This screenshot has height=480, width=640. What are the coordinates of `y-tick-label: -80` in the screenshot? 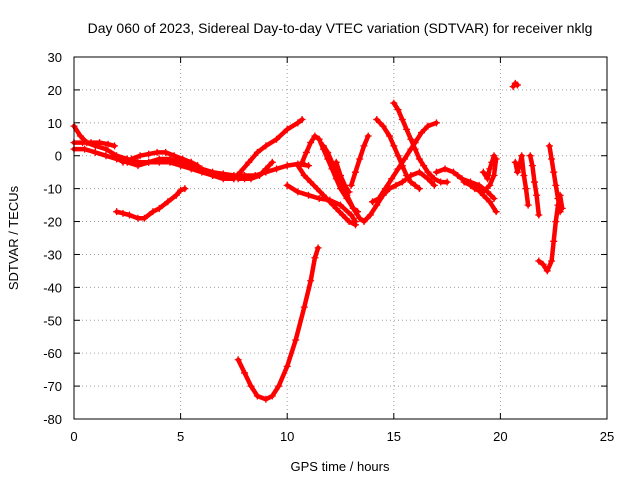 It's located at (52, 419).